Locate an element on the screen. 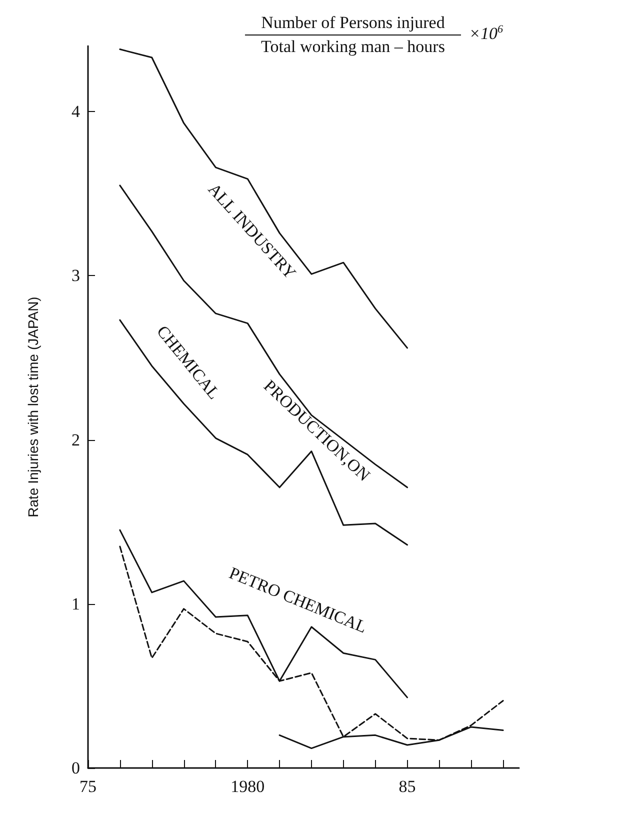  x-tick-label: 75 is located at coordinates (88, 786).